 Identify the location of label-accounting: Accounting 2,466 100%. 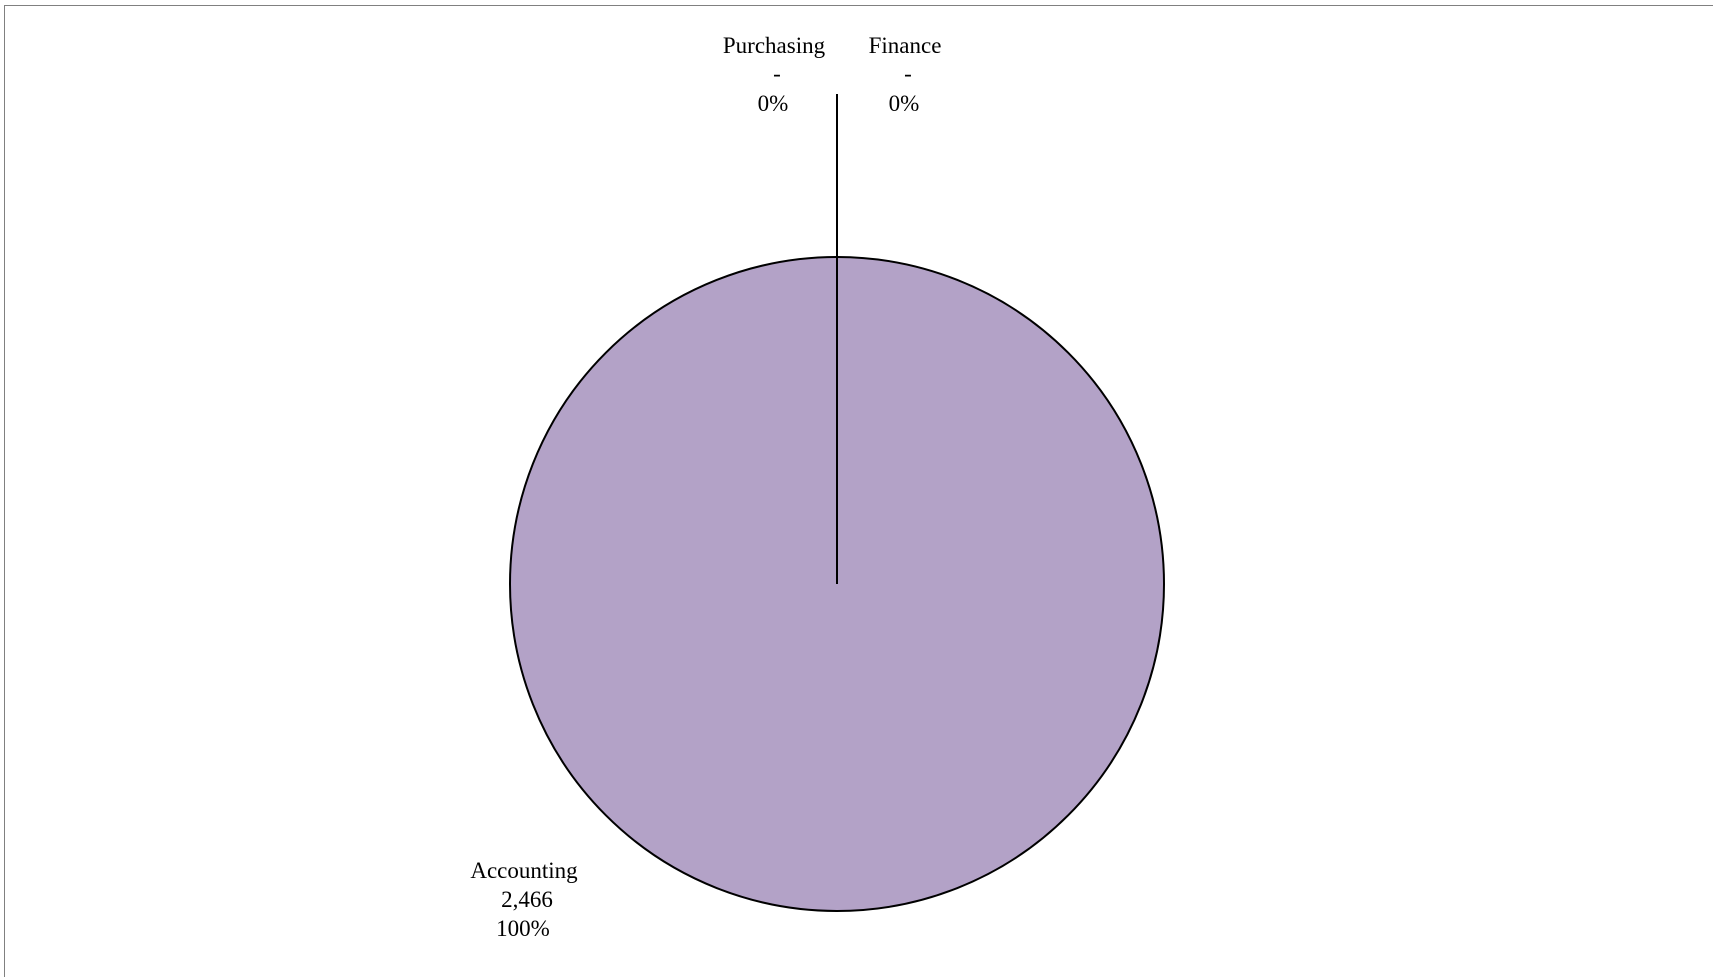
(524, 899).